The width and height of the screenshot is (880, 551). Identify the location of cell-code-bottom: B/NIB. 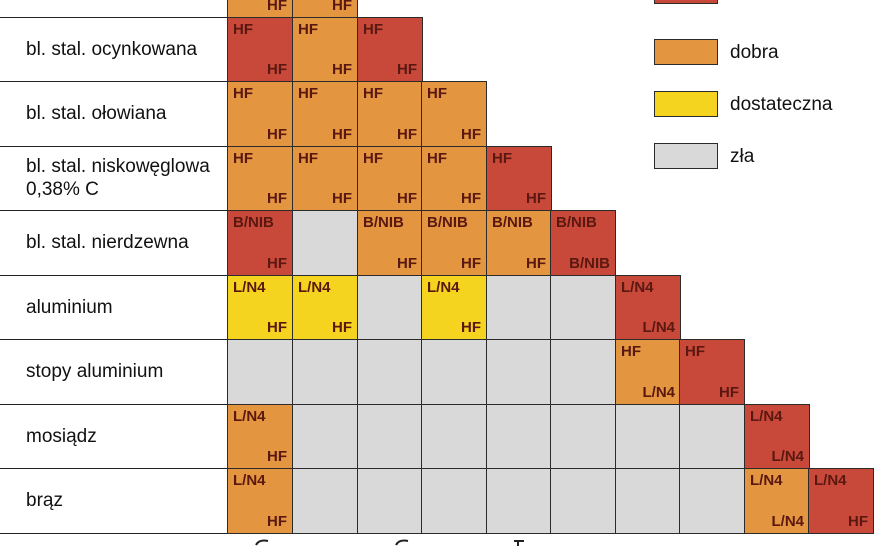
(589, 263).